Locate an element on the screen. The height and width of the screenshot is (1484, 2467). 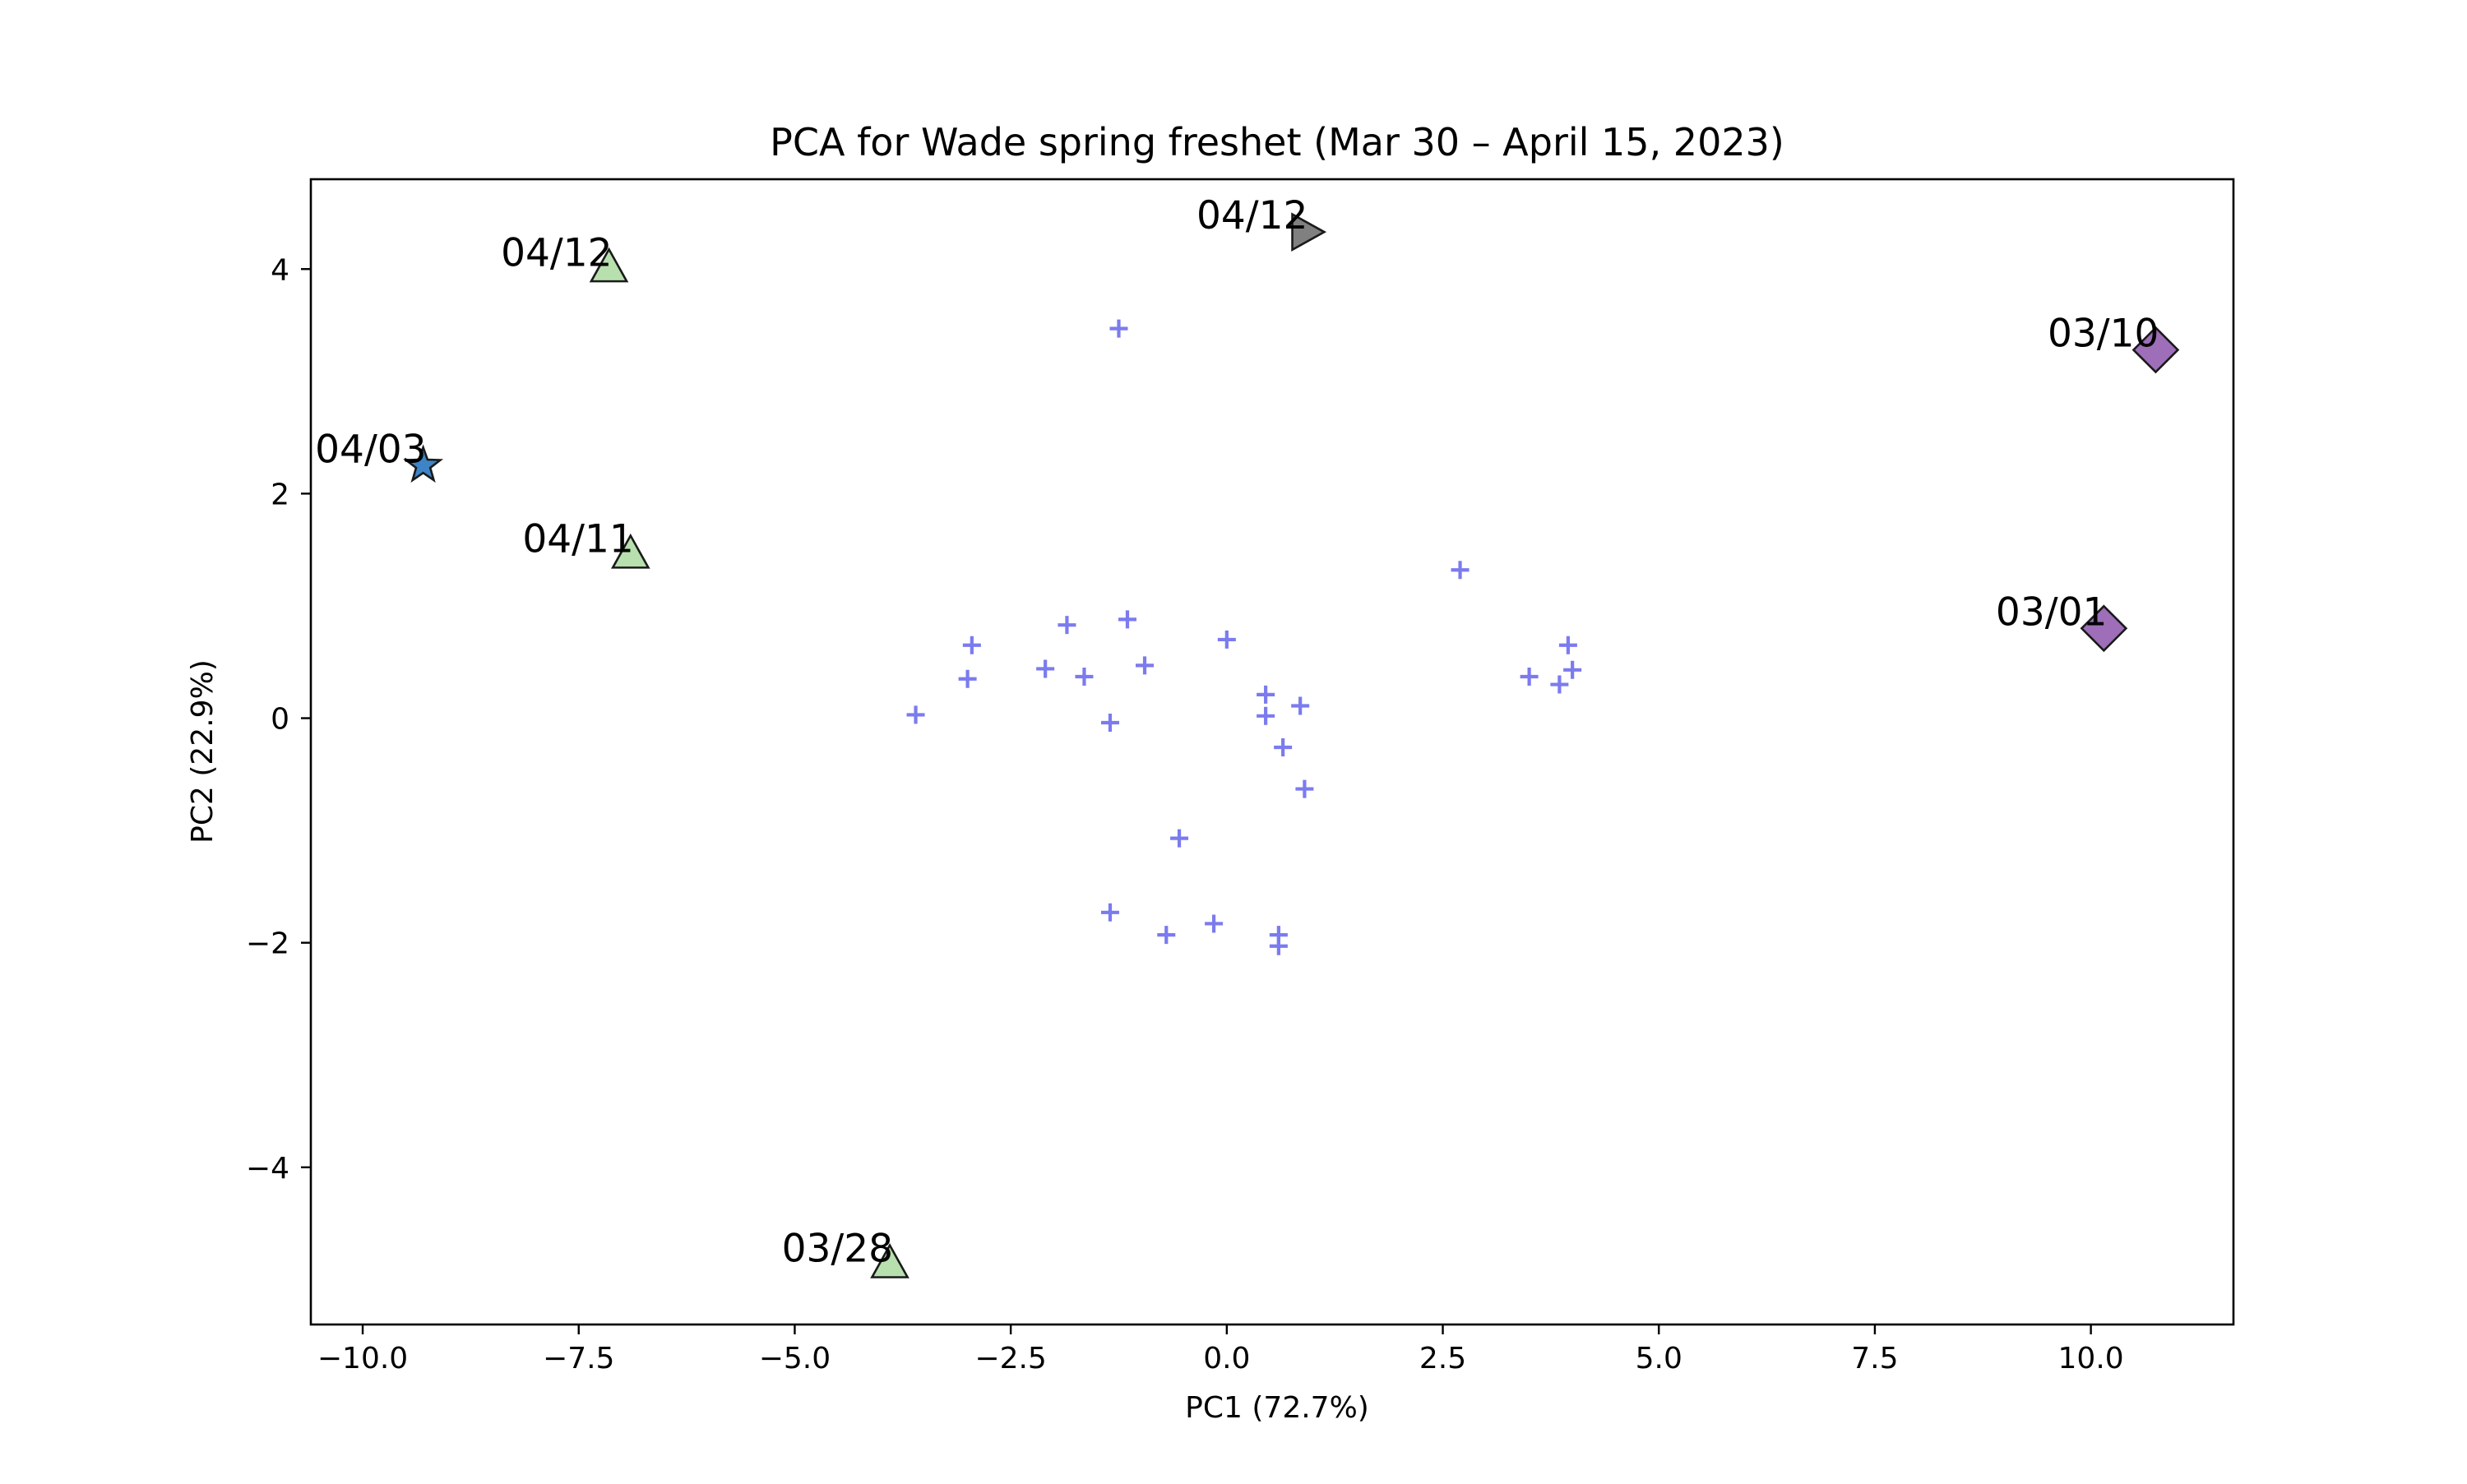
x-tick-label: −7.5 is located at coordinates (578, 1358).